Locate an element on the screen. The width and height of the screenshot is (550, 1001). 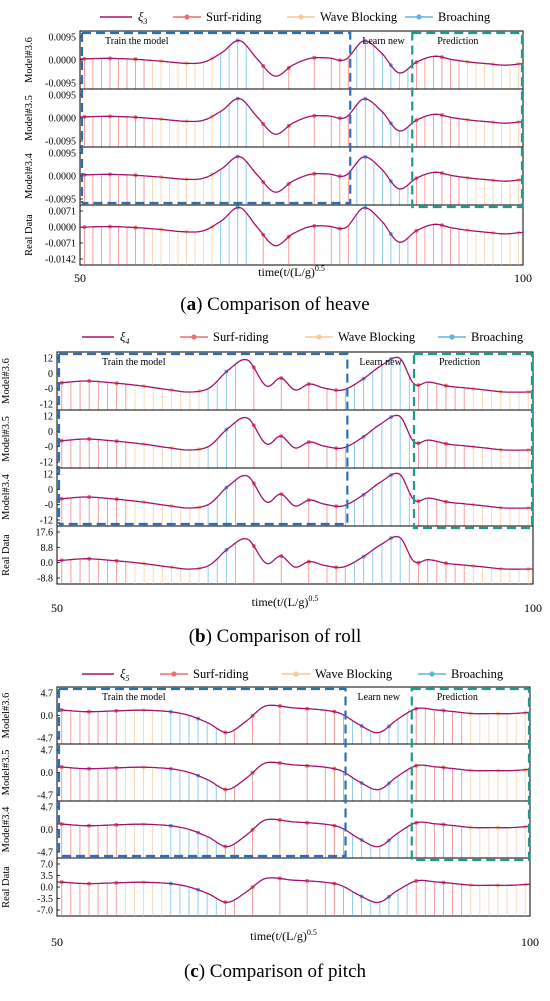
legend: ξ5 Surf-riding Wave Blocking Broaching is located at coordinates (293, 675).